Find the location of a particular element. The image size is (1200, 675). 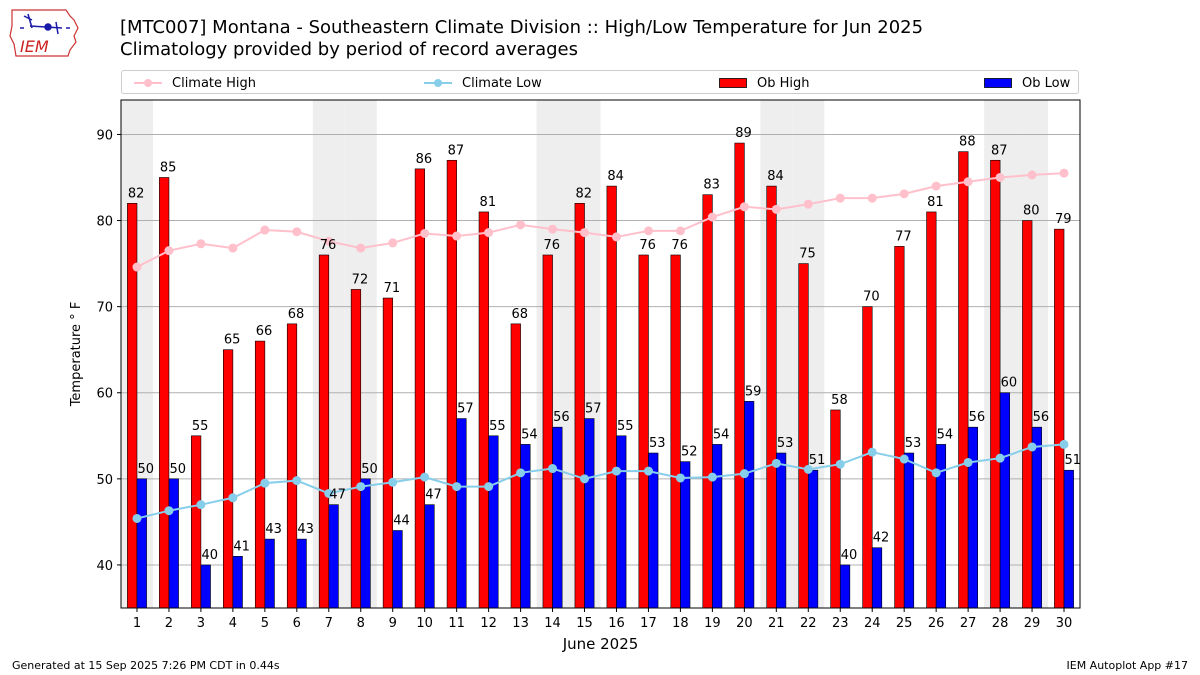

legend-label: Ob Low is located at coordinates (1046, 83).